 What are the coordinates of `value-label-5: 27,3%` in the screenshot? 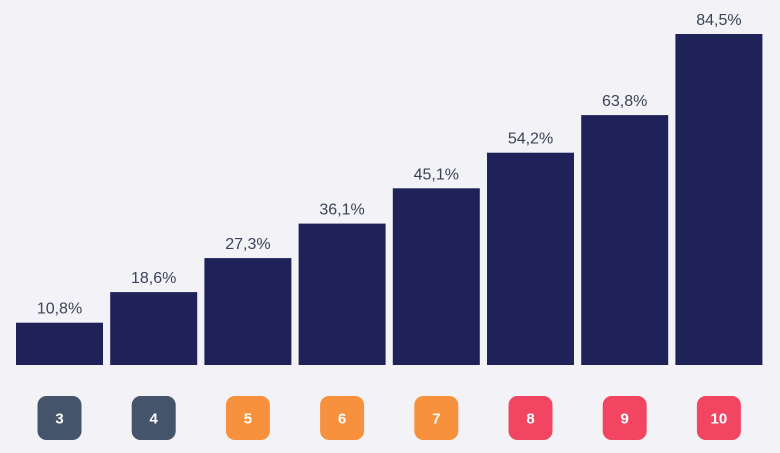 It's located at (247, 244).